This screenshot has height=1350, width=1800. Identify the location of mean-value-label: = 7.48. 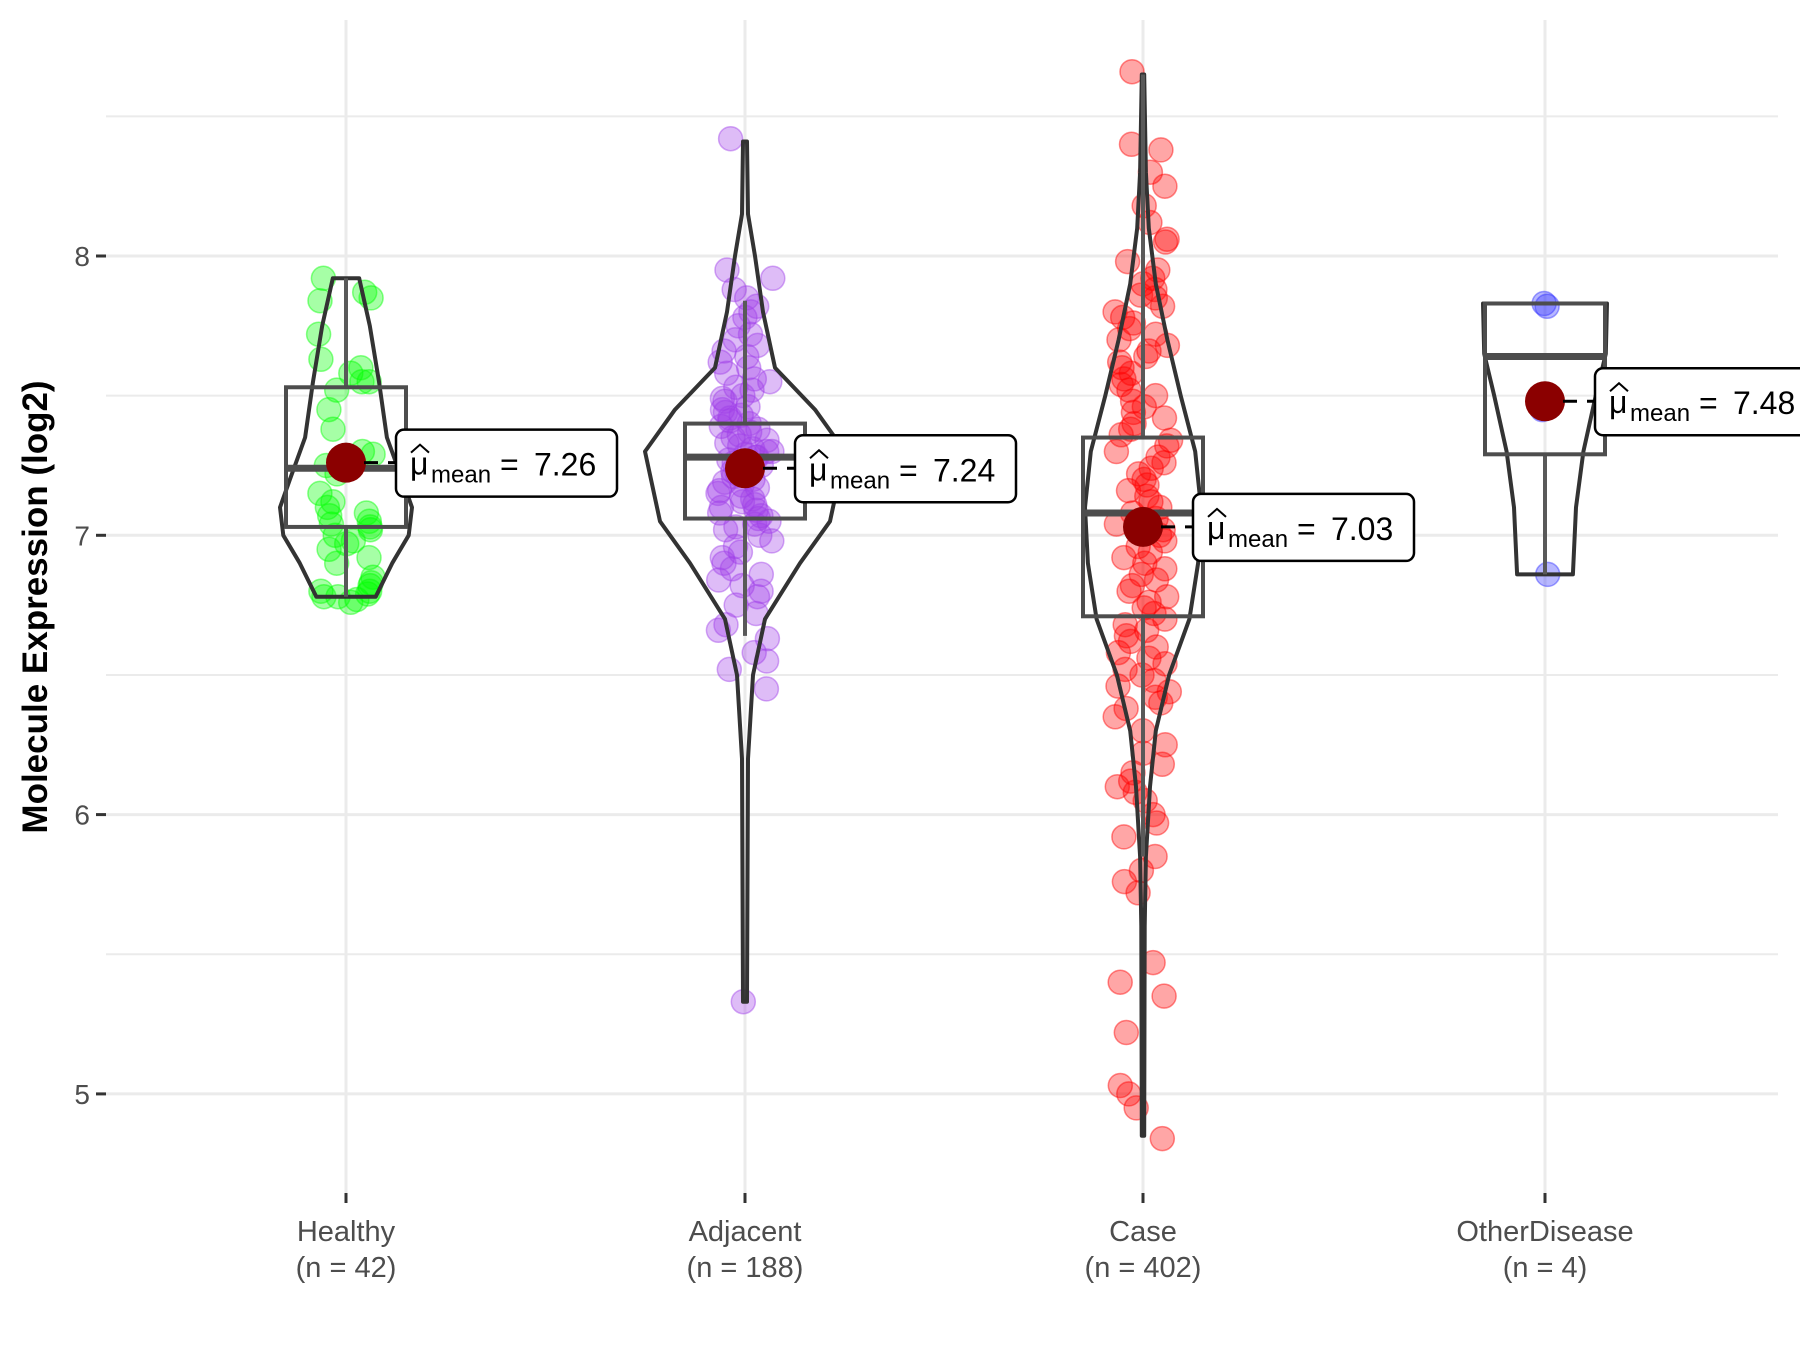
(1747, 403).